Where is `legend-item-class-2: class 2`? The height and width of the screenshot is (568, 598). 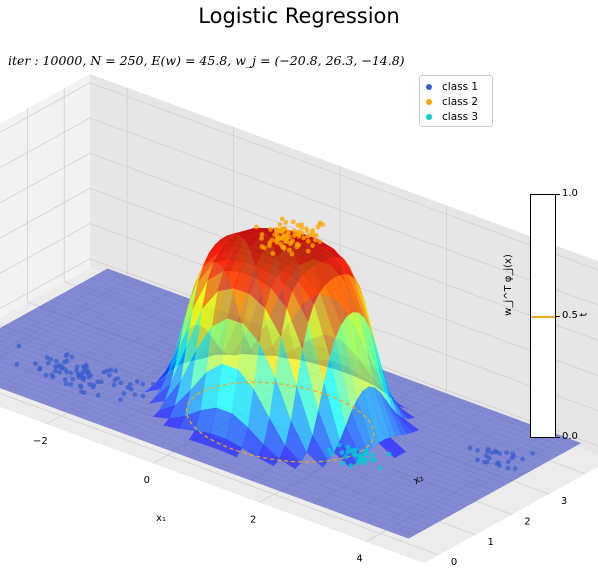
legend-item-class-2: class 2 is located at coordinates (452, 102).